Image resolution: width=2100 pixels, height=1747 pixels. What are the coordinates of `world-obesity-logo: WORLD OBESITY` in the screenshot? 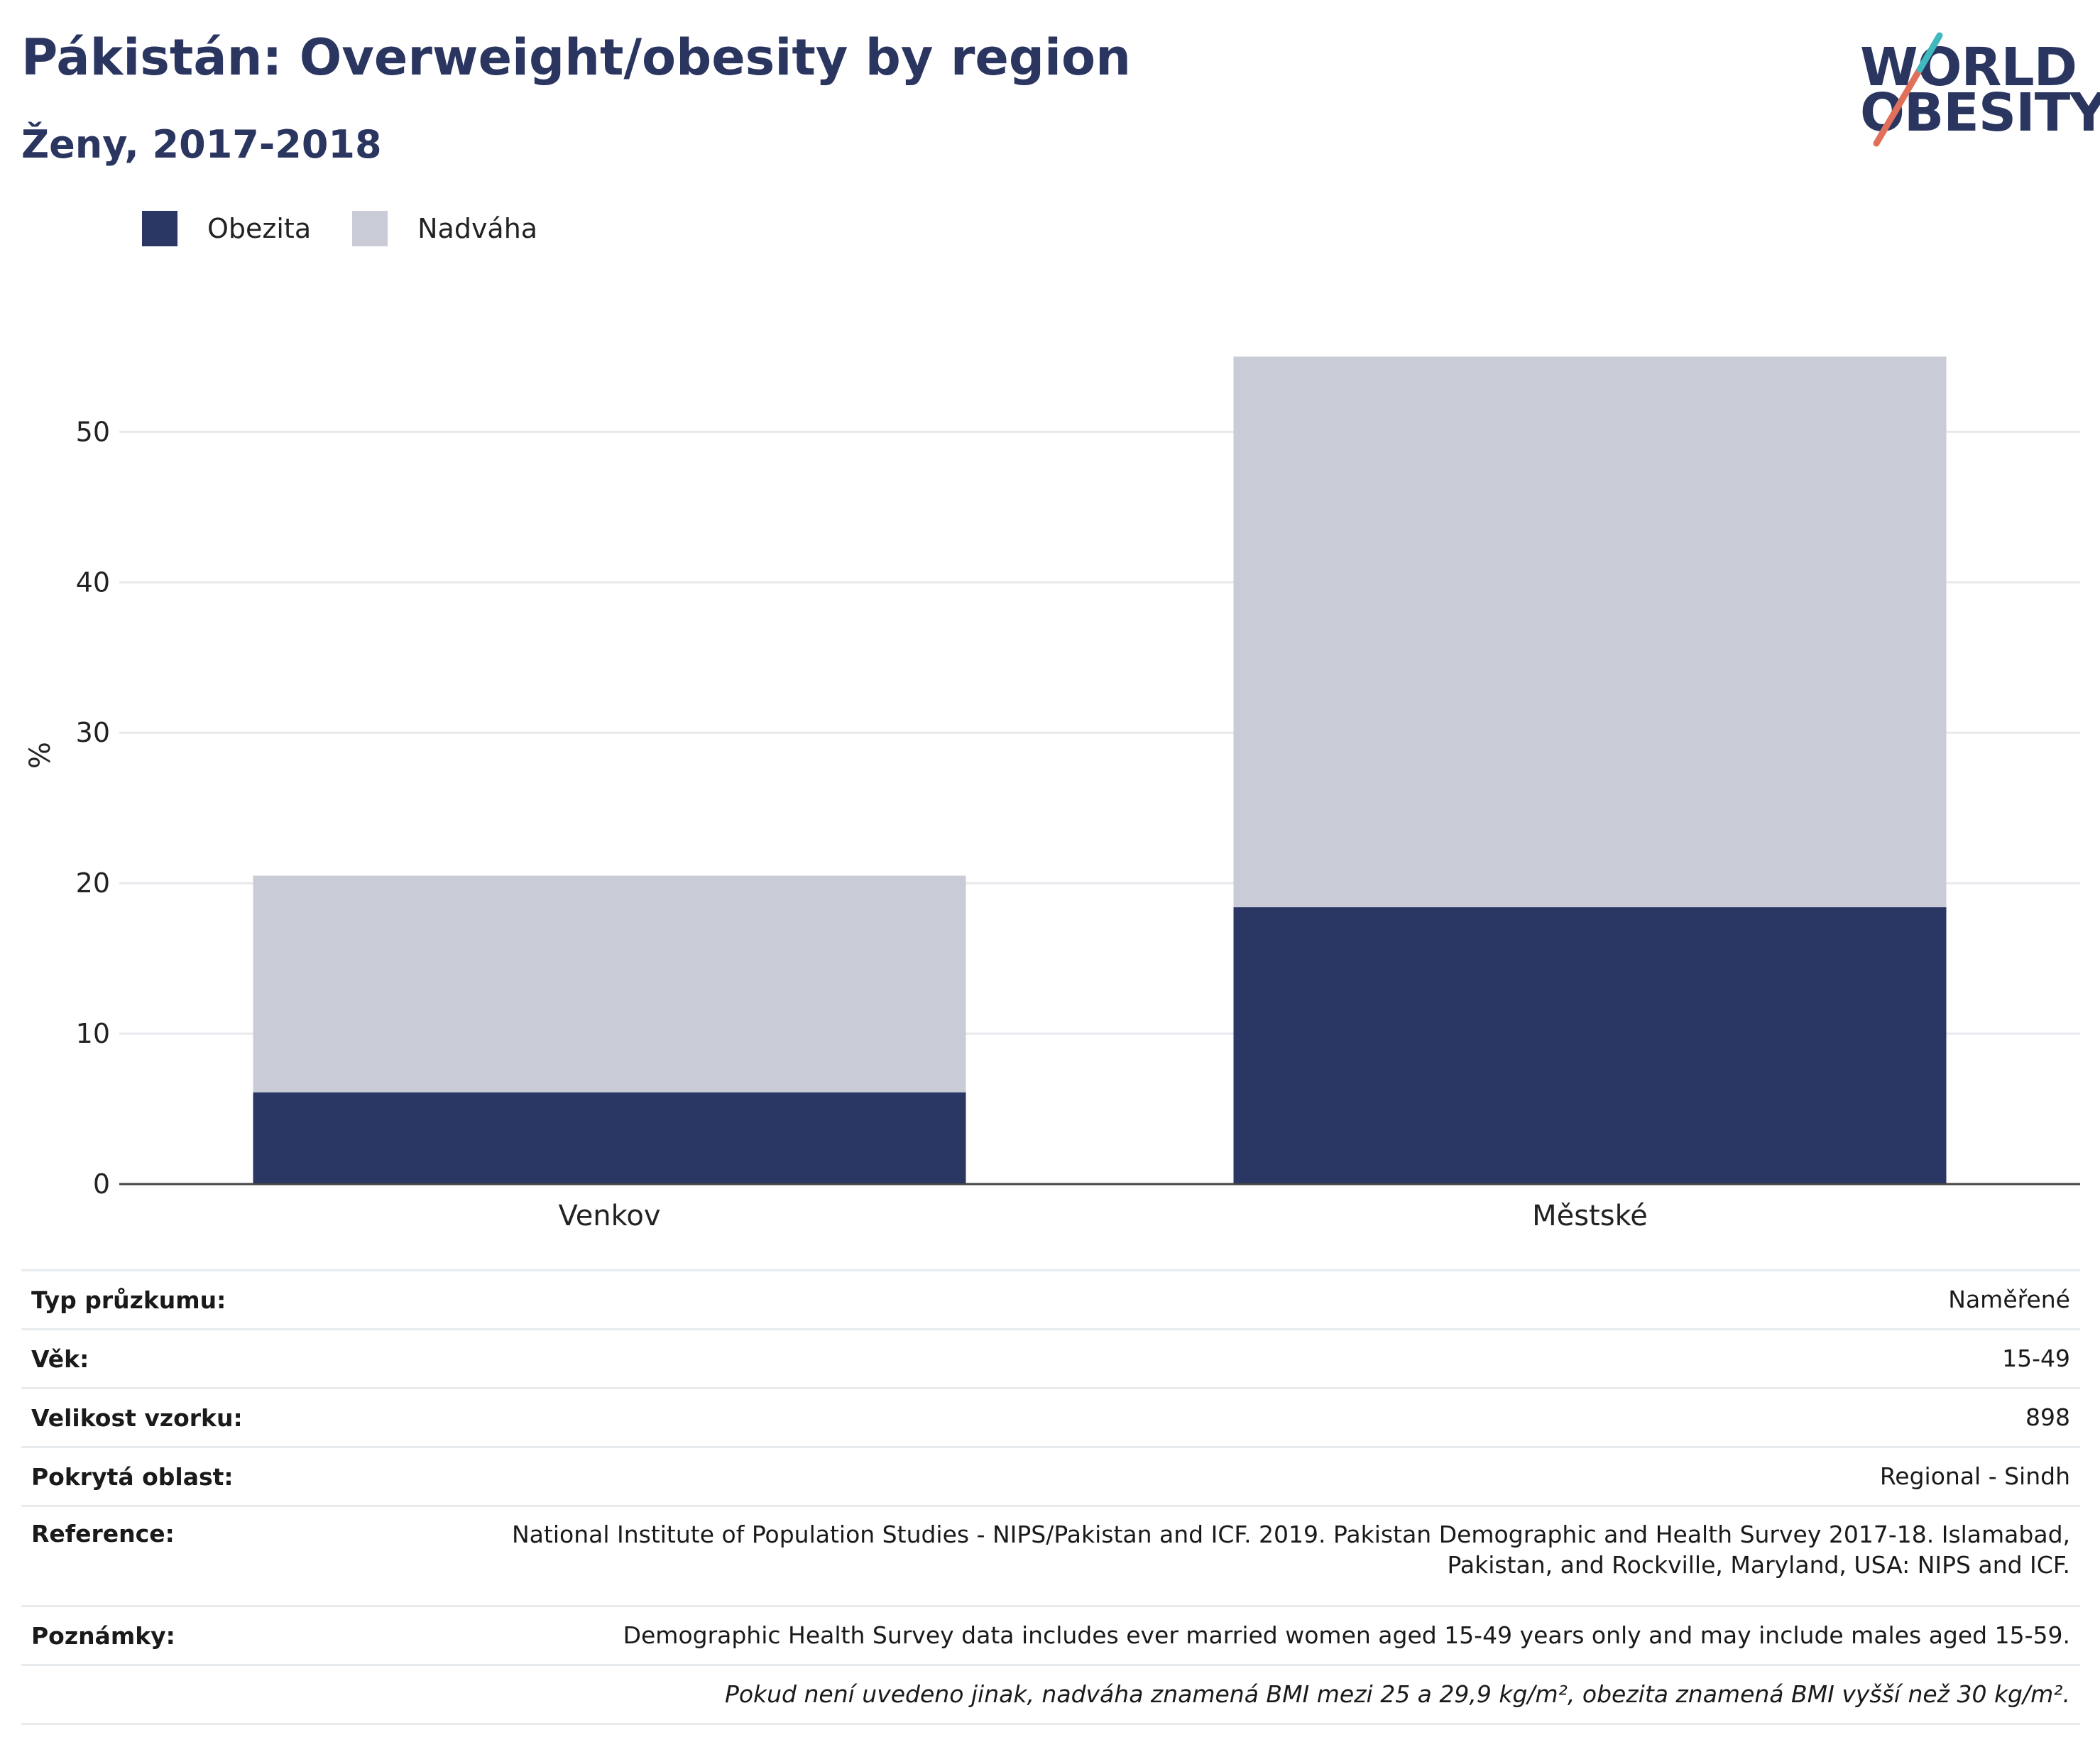 It's located at (1976, 88).